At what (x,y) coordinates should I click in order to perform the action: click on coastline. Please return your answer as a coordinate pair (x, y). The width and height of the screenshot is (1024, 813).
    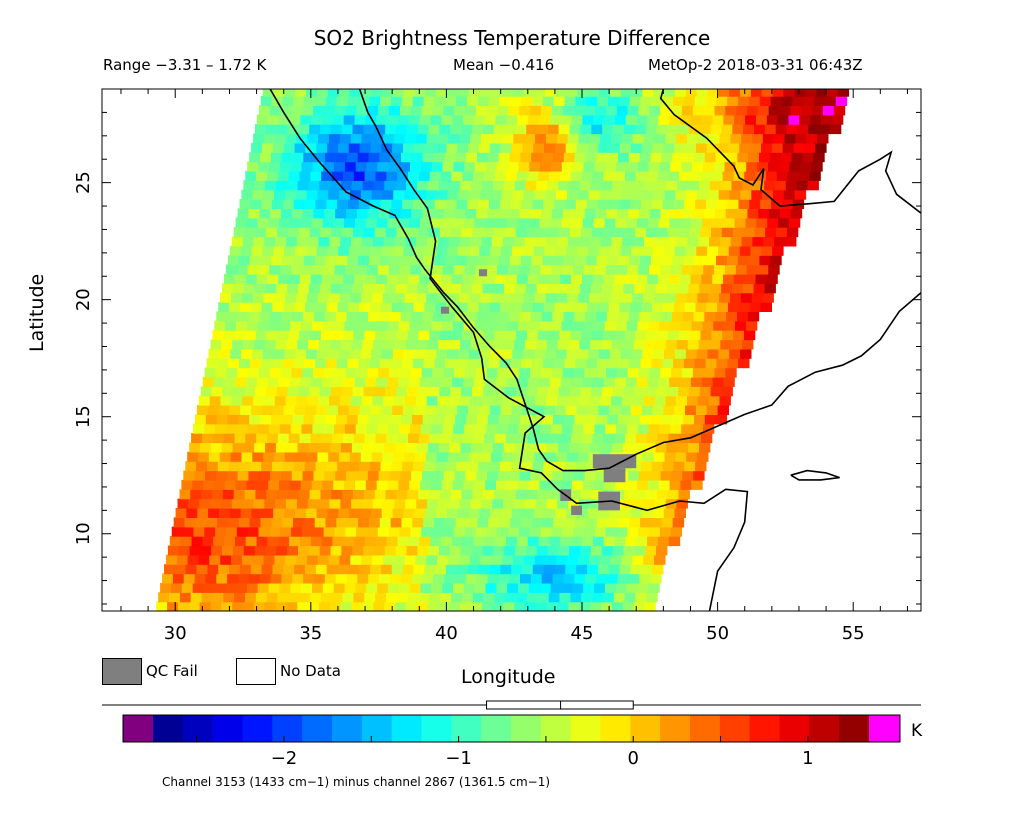
    Looking at the image, I should click on (815, 475).